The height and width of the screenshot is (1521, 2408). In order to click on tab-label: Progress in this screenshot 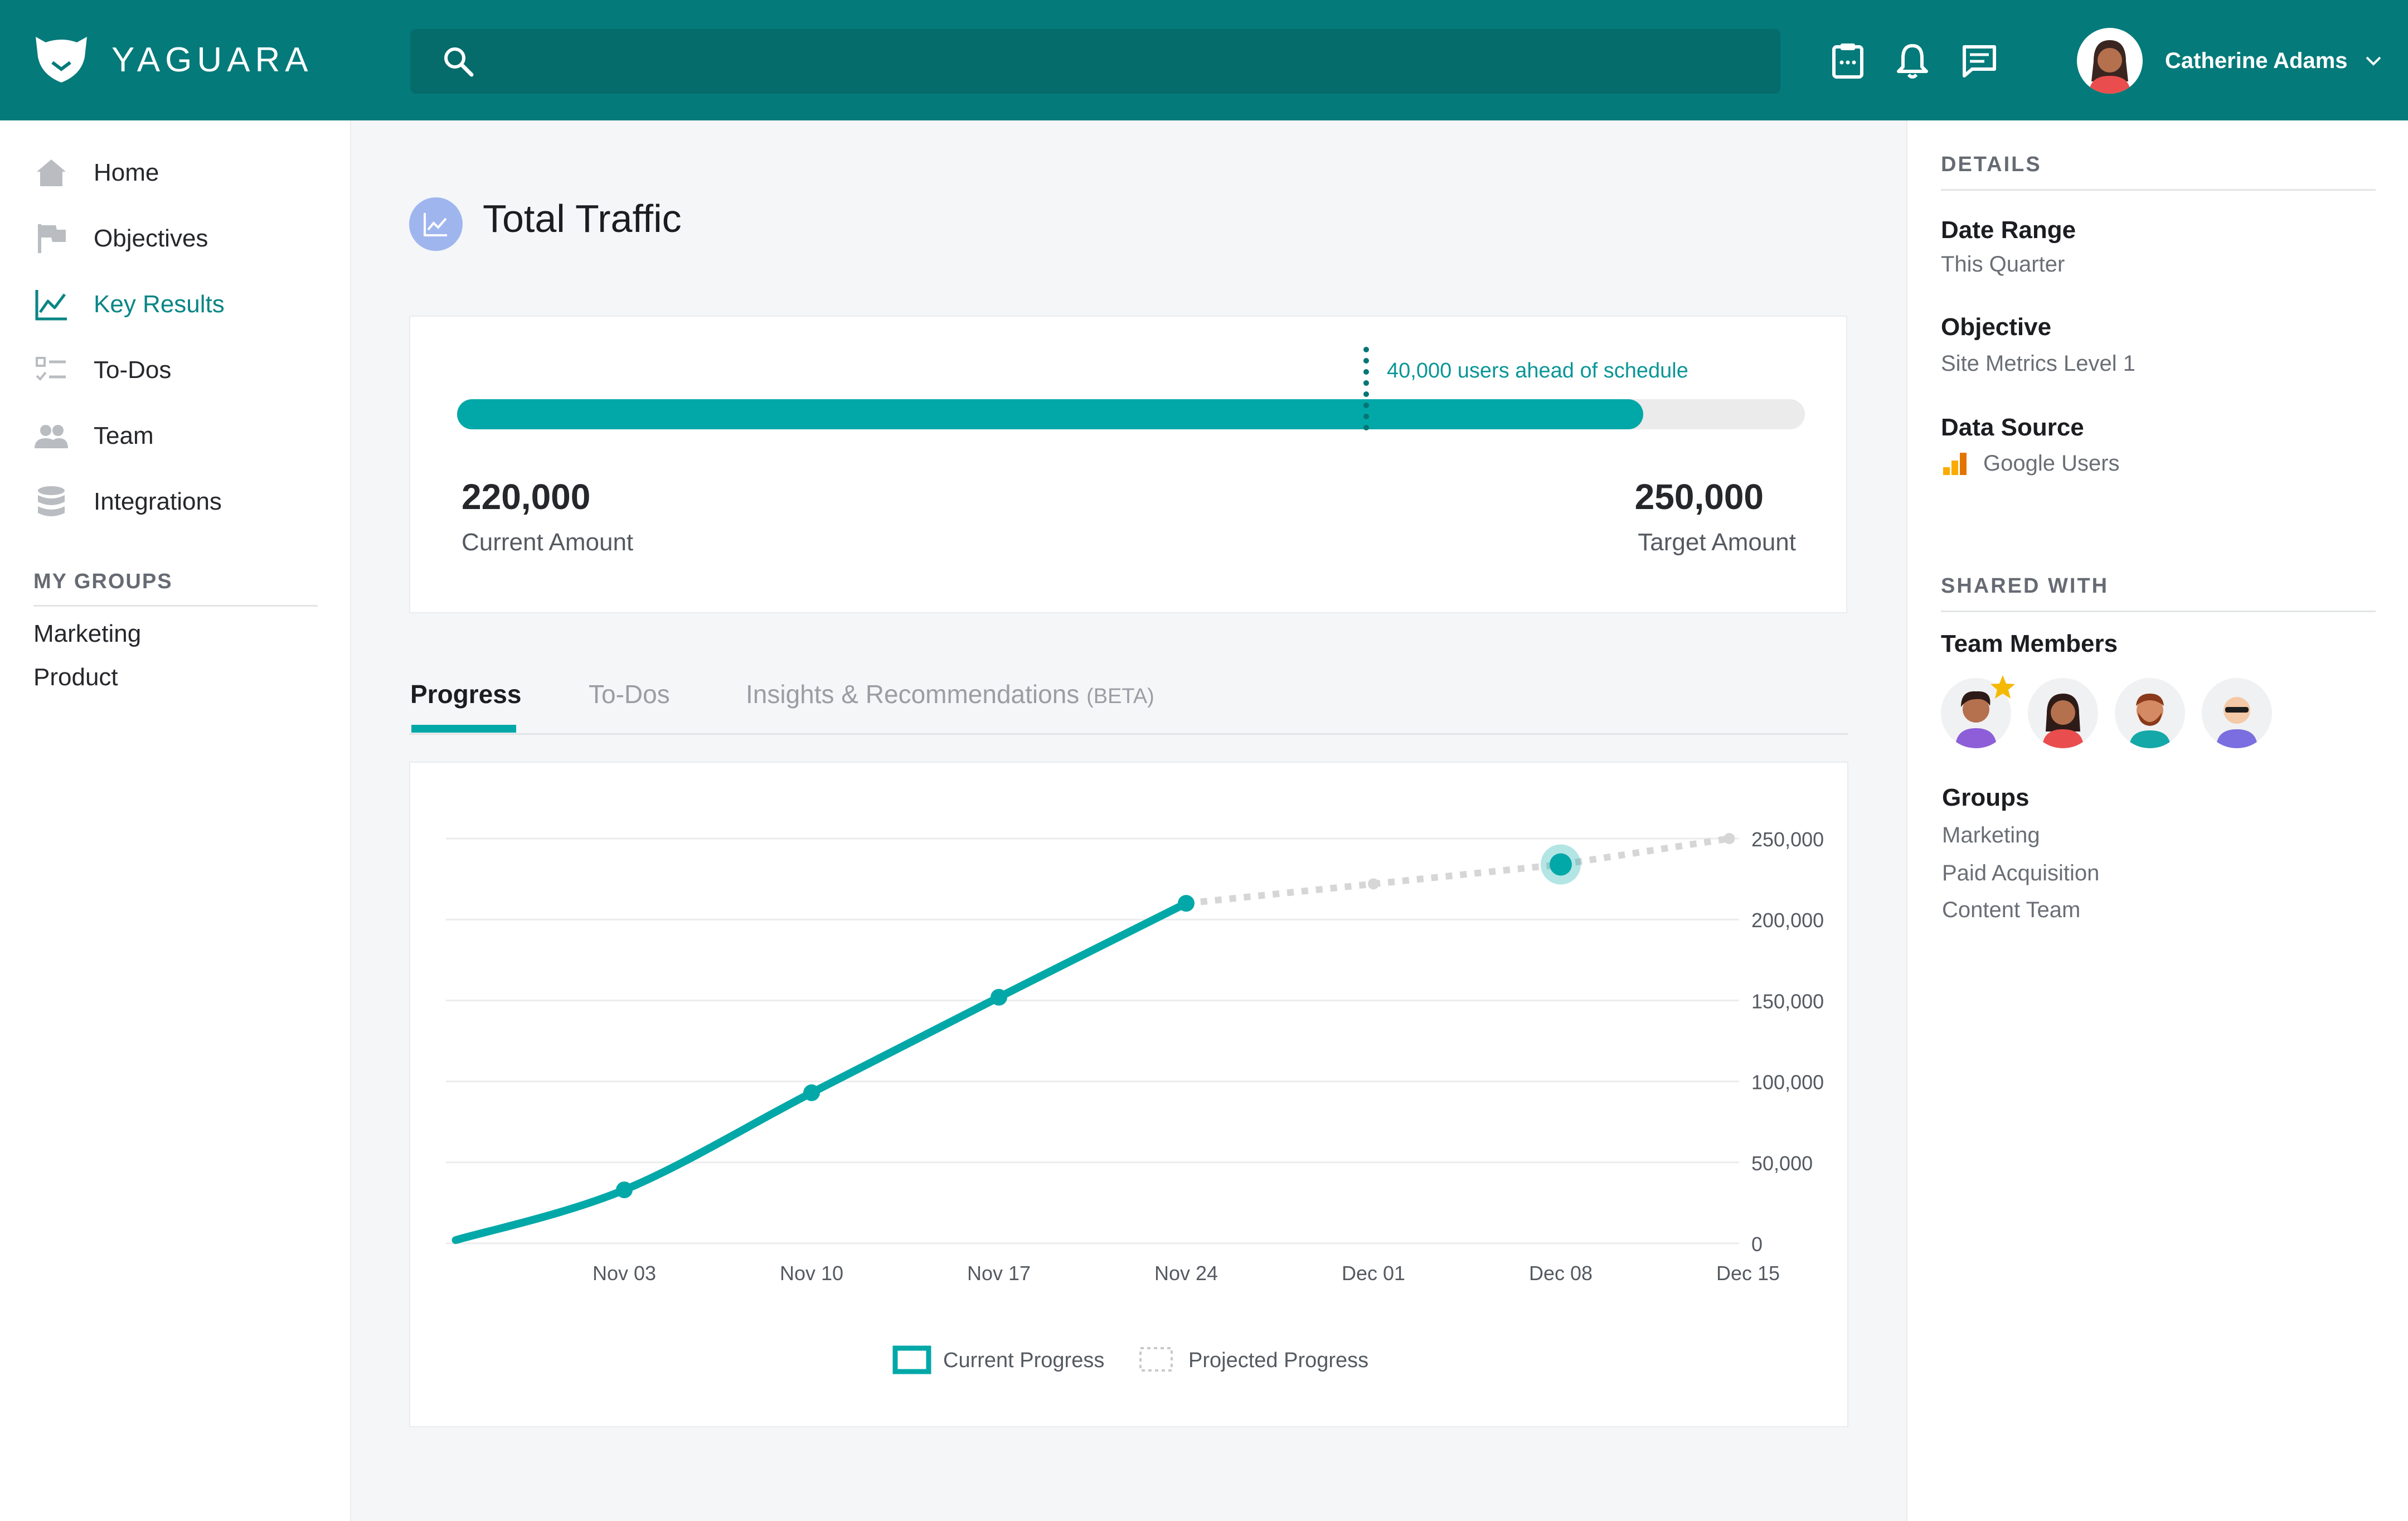, I will do `click(466, 694)`.